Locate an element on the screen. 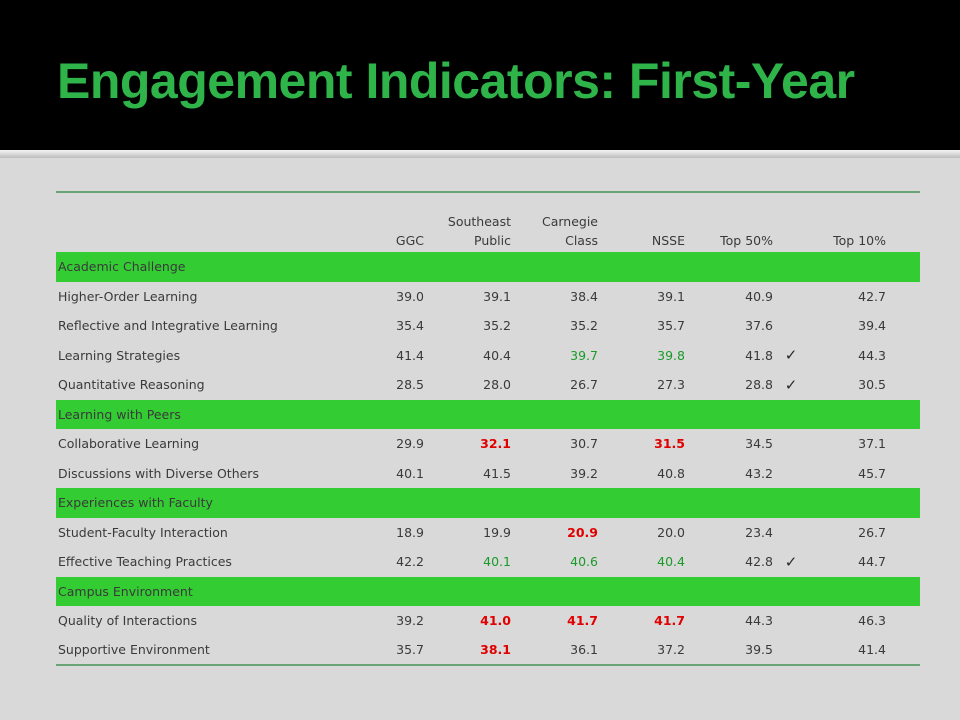 The height and width of the screenshot is (720, 960). southeast-public-value: 38.1 is located at coordinates (469, 650).